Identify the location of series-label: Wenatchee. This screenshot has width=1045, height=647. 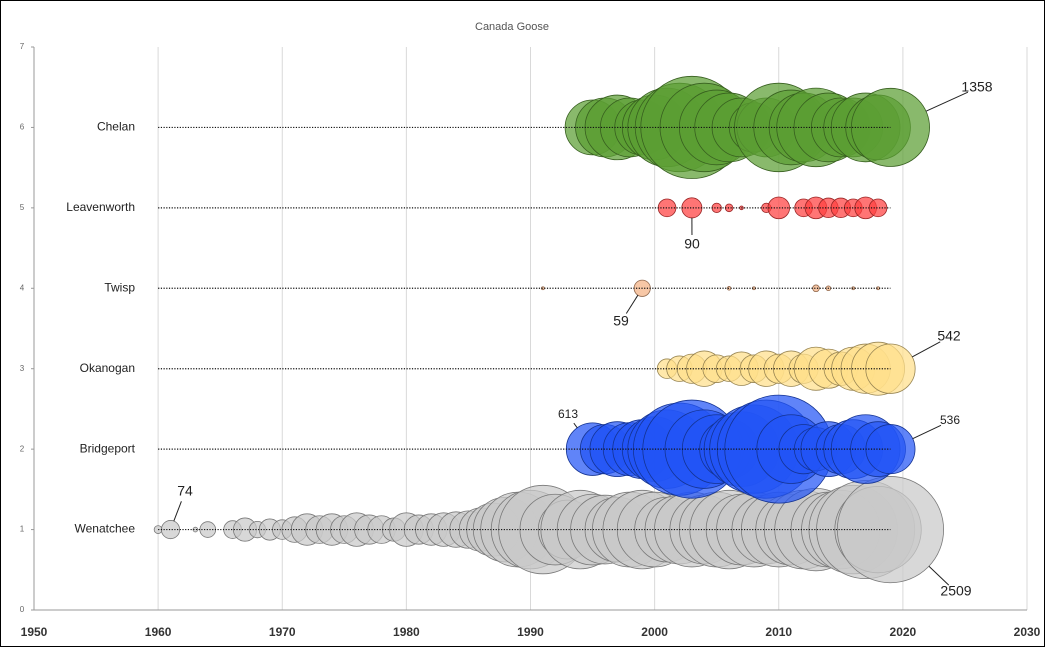
(105, 529).